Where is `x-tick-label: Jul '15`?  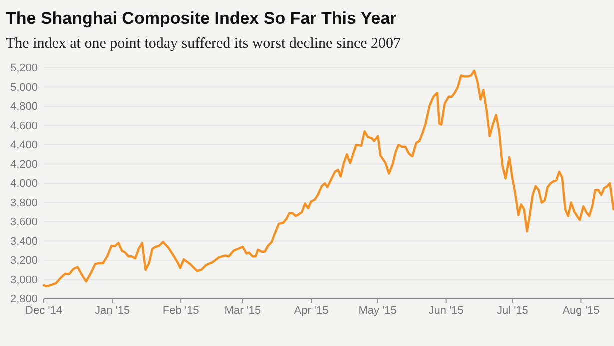 x-tick-label: Jul '15 is located at coordinates (512, 310).